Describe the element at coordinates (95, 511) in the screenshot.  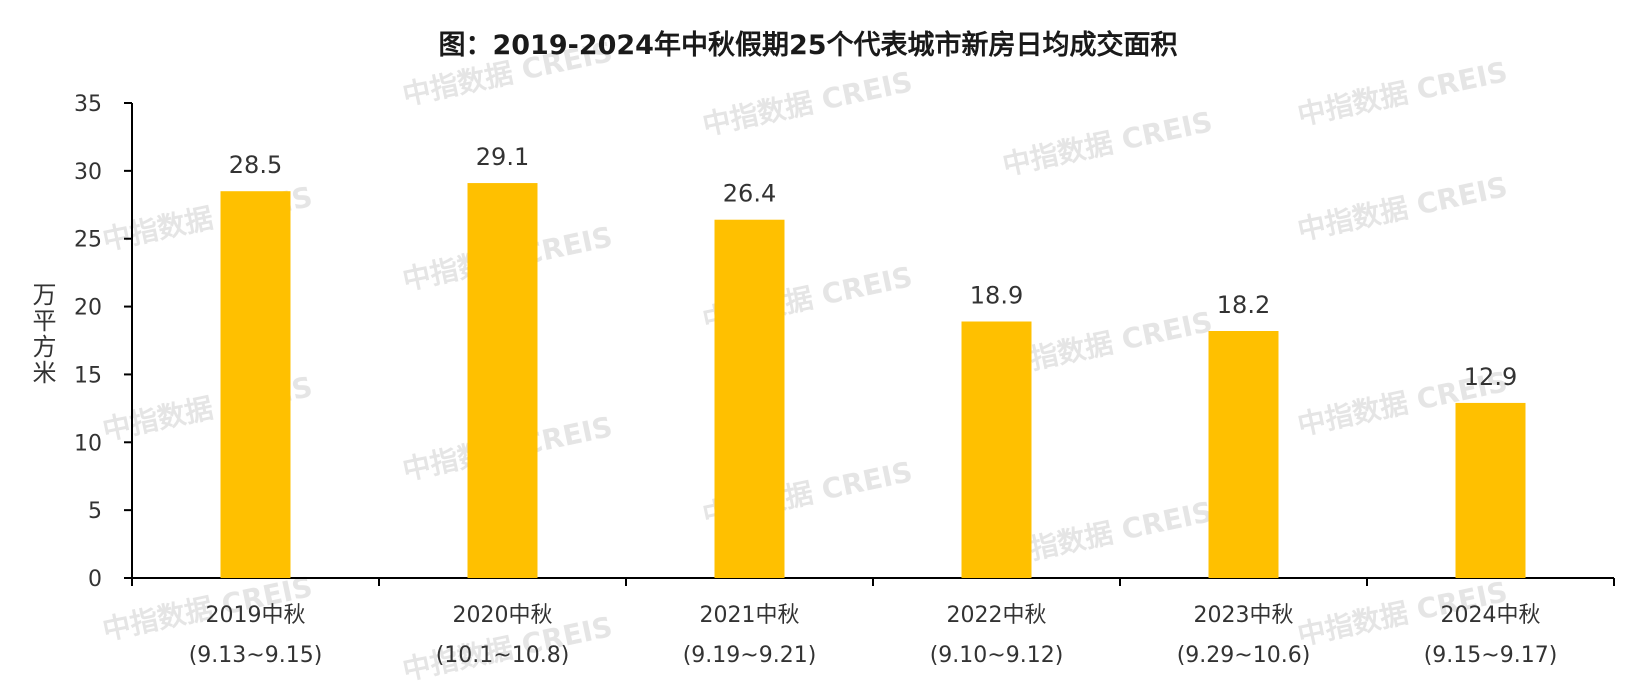
I see `y-tick-label: 5` at that location.